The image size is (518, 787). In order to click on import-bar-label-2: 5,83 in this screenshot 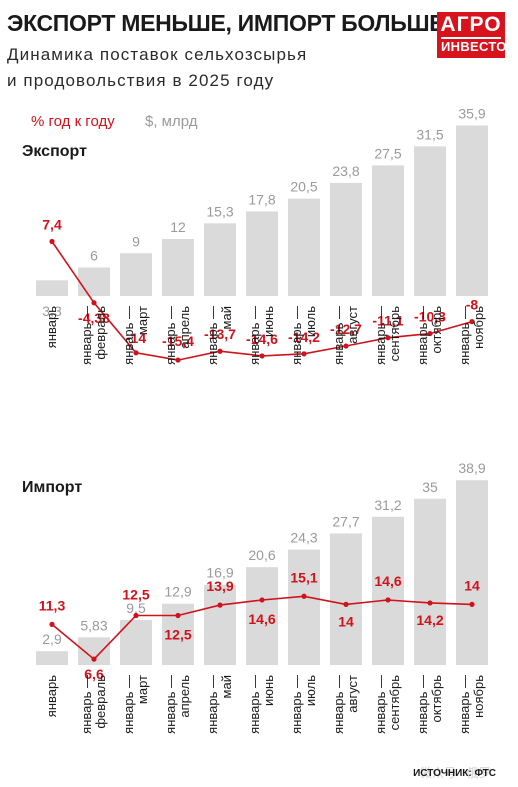, I will do `click(93, 625)`.